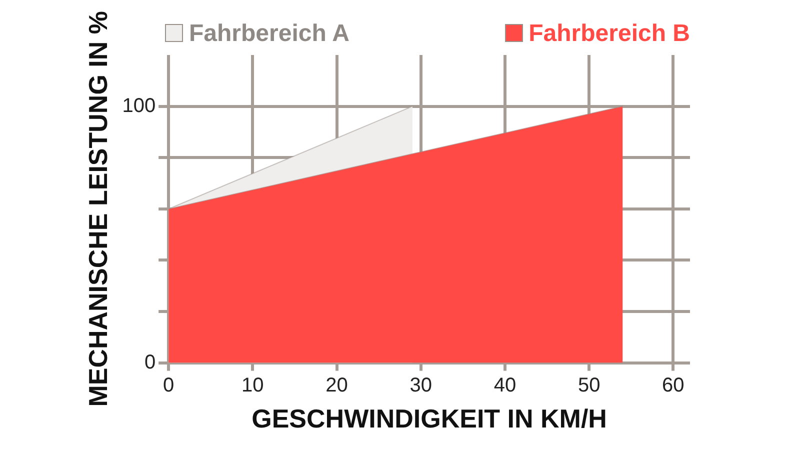  I want to click on x-tick-label: 30, so click(421, 385).